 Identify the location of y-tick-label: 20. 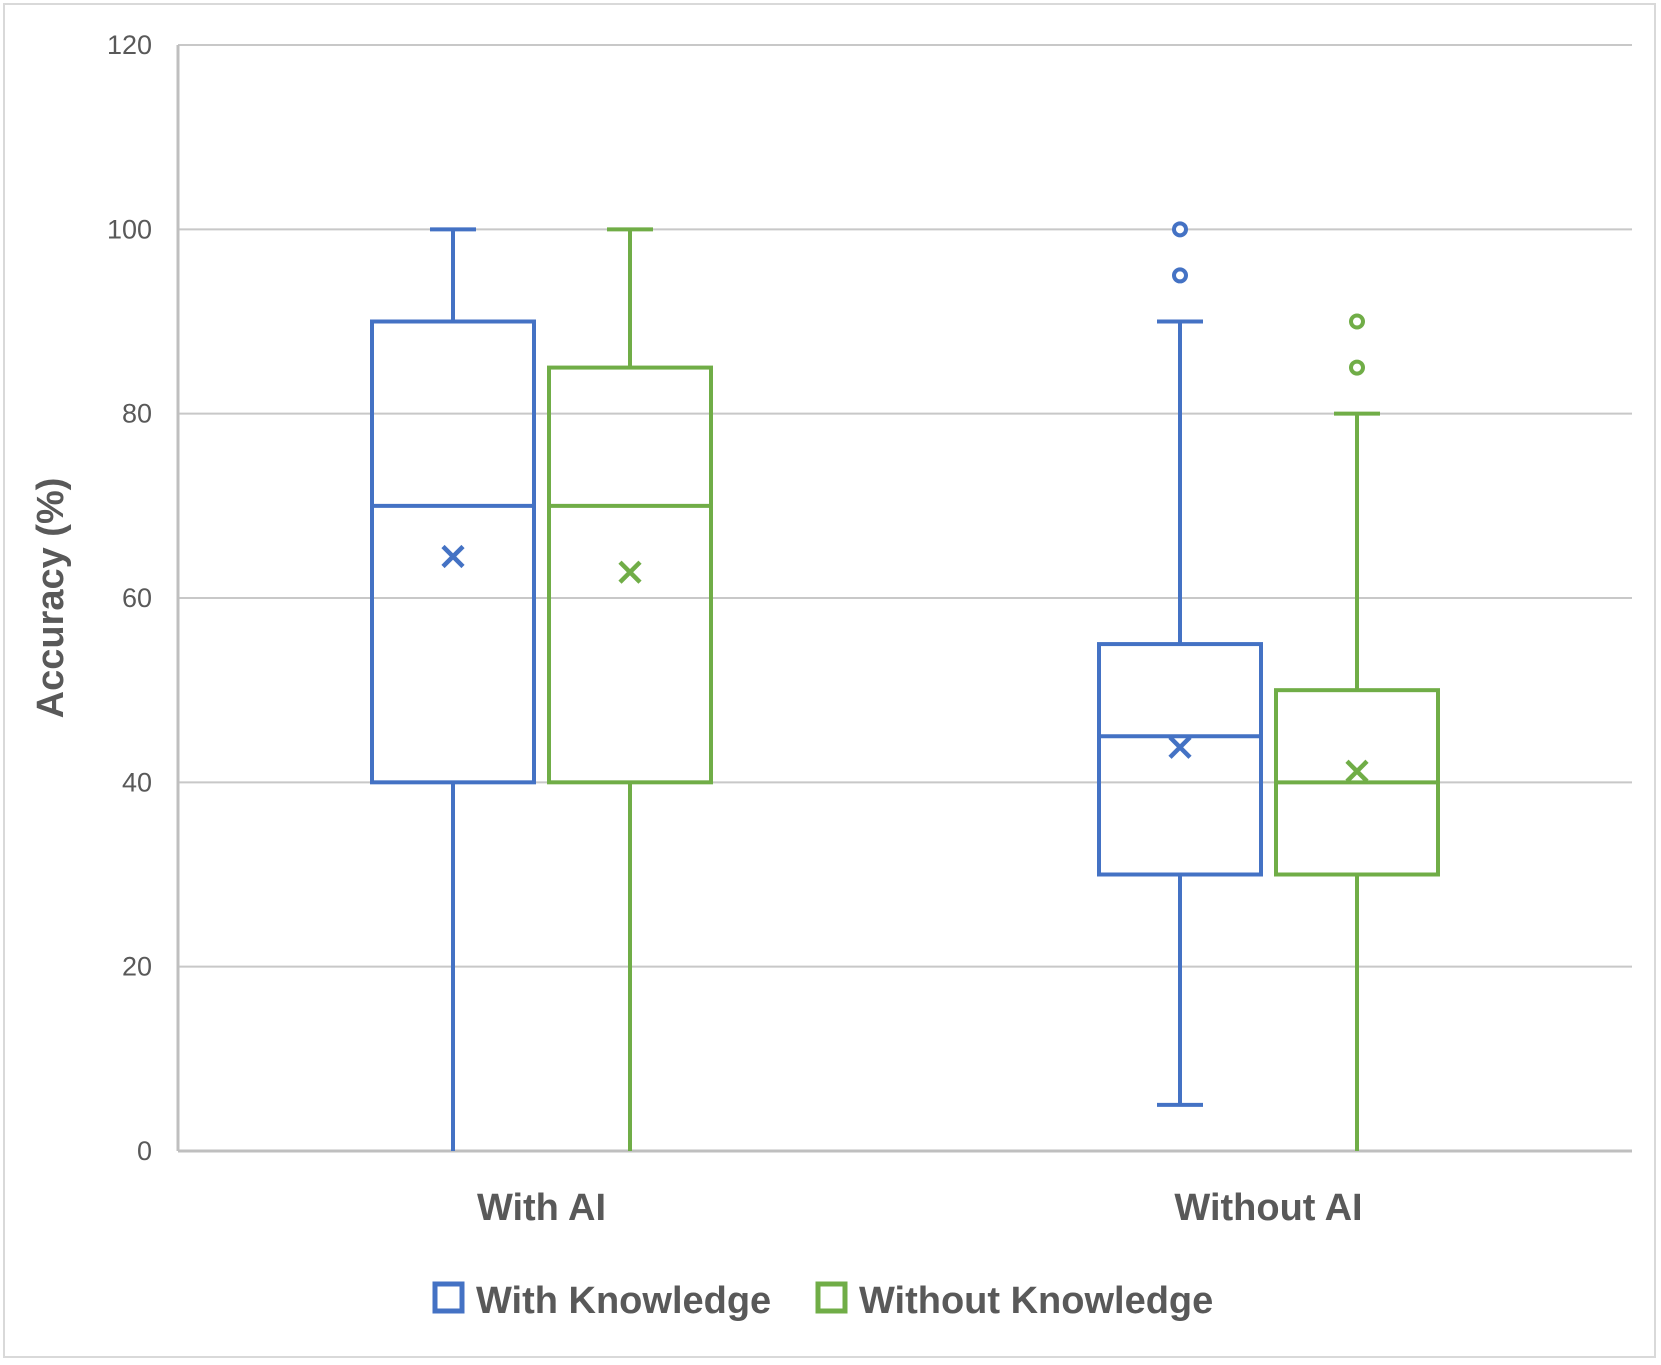
(137, 967).